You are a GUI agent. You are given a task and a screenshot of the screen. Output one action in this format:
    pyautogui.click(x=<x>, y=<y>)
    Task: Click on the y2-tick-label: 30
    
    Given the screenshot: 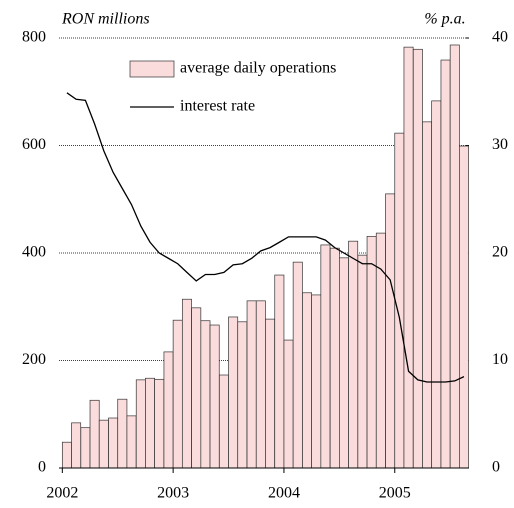 What is the action you would take?
    pyautogui.click(x=500, y=144)
    